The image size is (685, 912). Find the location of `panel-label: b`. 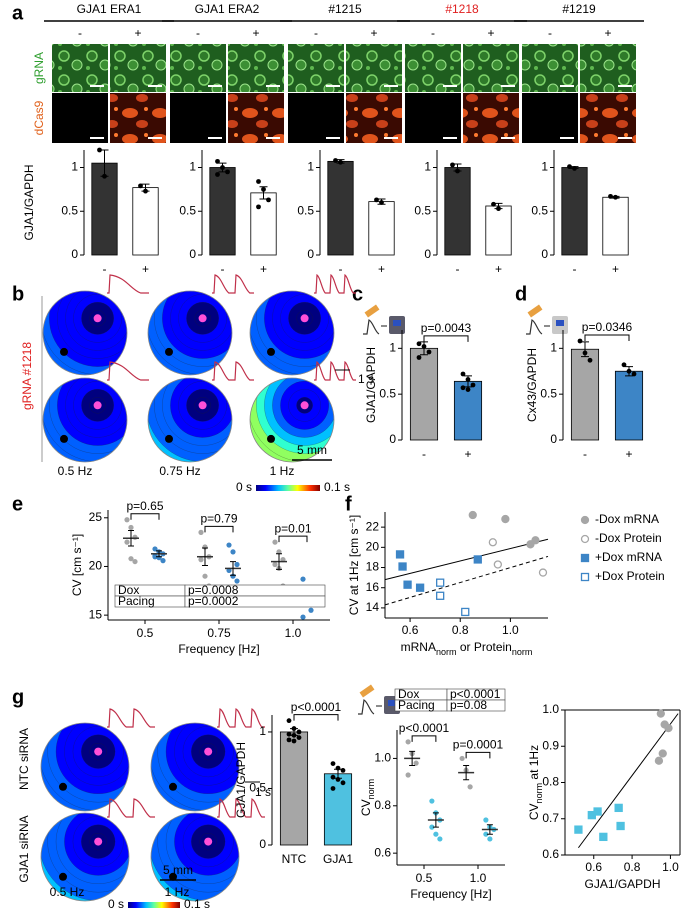

panel-label: b is located at coordinates (18, 294).